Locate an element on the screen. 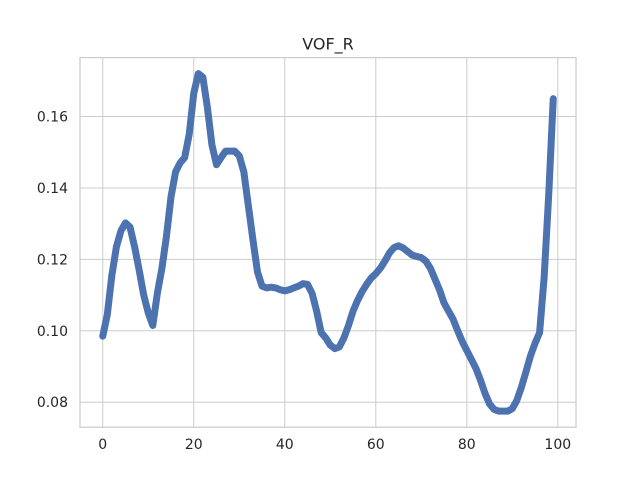 The image size is (640, 485). x-tick-label: 0 is located at coordinates (102, 445).